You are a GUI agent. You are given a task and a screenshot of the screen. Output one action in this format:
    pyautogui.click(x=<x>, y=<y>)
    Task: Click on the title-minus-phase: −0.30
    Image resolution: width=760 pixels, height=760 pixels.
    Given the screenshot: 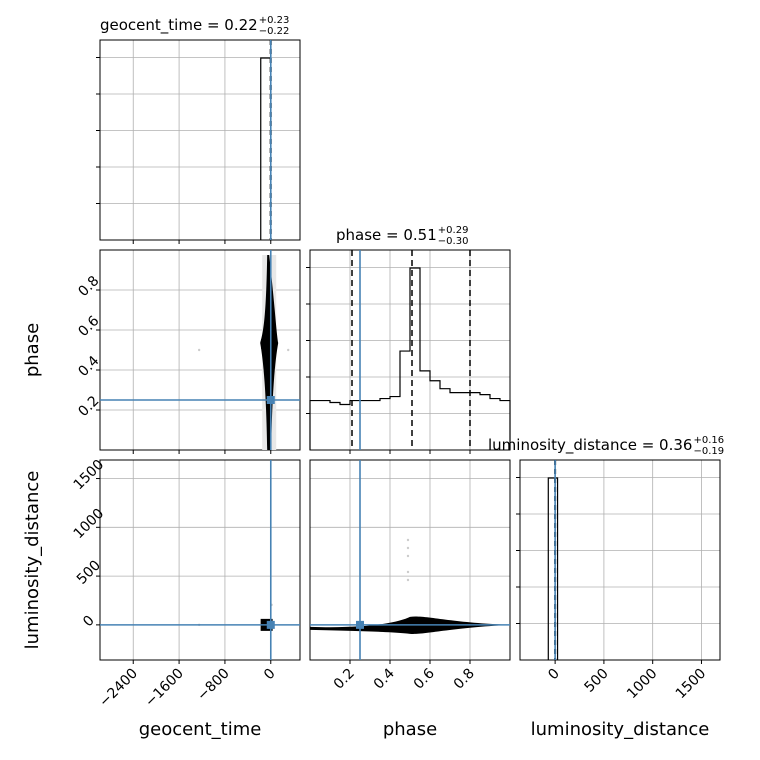 What is the action you would take?
    pyautogui.click(x=453, y=241)
    